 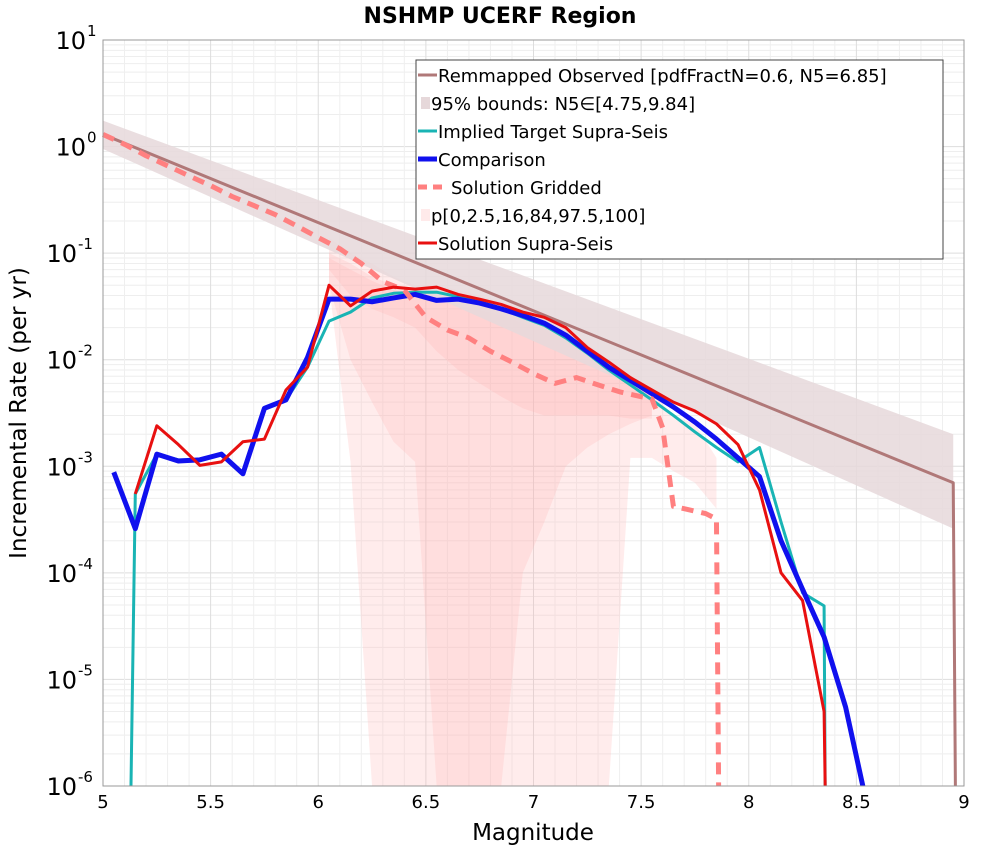 What do you see at coordinates (426, 802) in the screenshot?
I see `x-tick-label: 6.5` at bounding box center [426, 802].